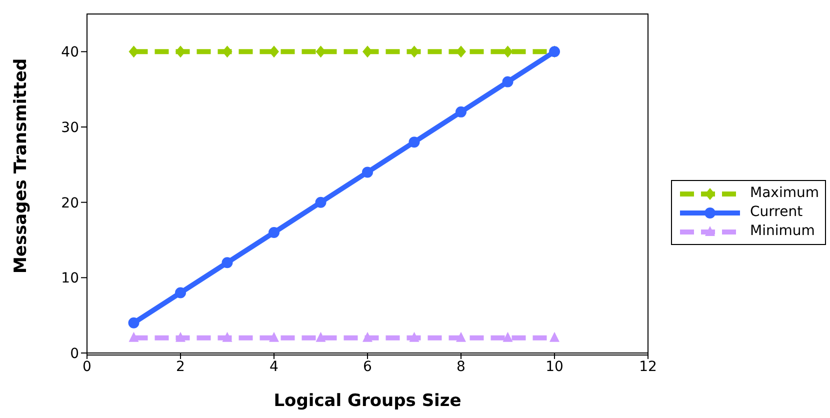 This screenshot has width=830, height=418. What do you see at coordinates (70, 278) in the screenshot?
I see `y-tick-label: 10` at bounding box center [70, 278].